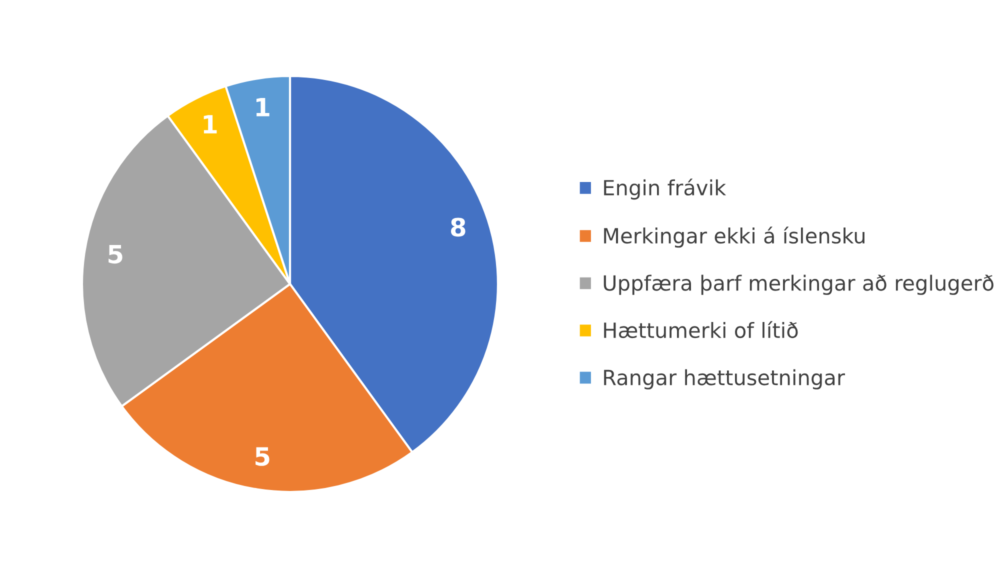 Image resolution: width=1000 pixels, height=568 pixels. What do you see at coordinates (734, 237) in the screenshot?
I see `legend-label: Merkingar ekki á íslensku` at bounding box center [734, 237].